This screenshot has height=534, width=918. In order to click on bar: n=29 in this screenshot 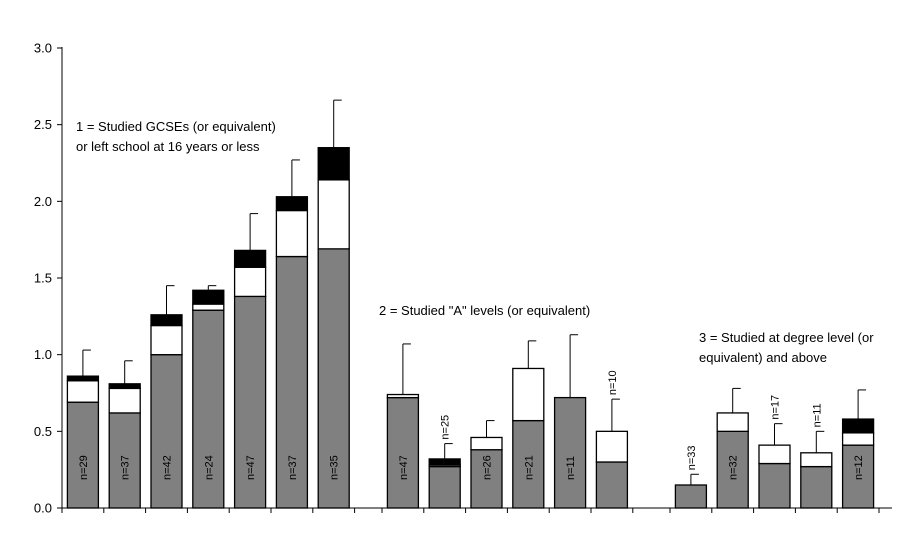, I will do `click(83, 429)`.